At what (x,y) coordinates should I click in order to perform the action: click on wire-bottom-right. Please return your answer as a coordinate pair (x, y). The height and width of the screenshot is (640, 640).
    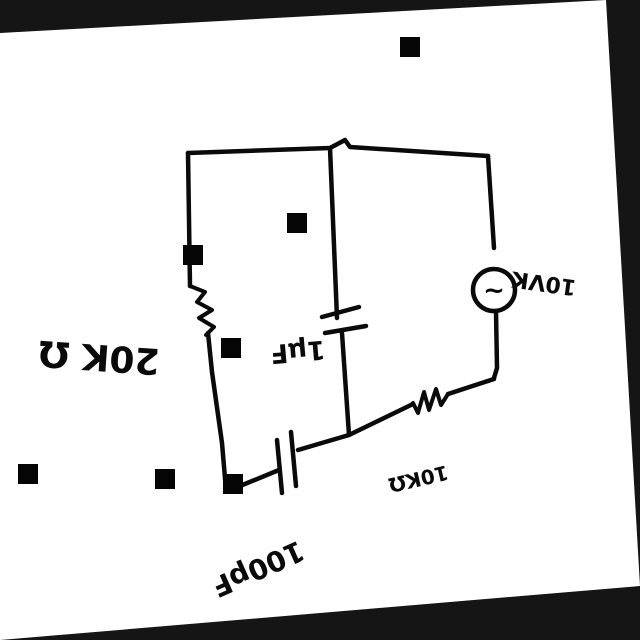
    Looking at the image, I should click on (471, 386).